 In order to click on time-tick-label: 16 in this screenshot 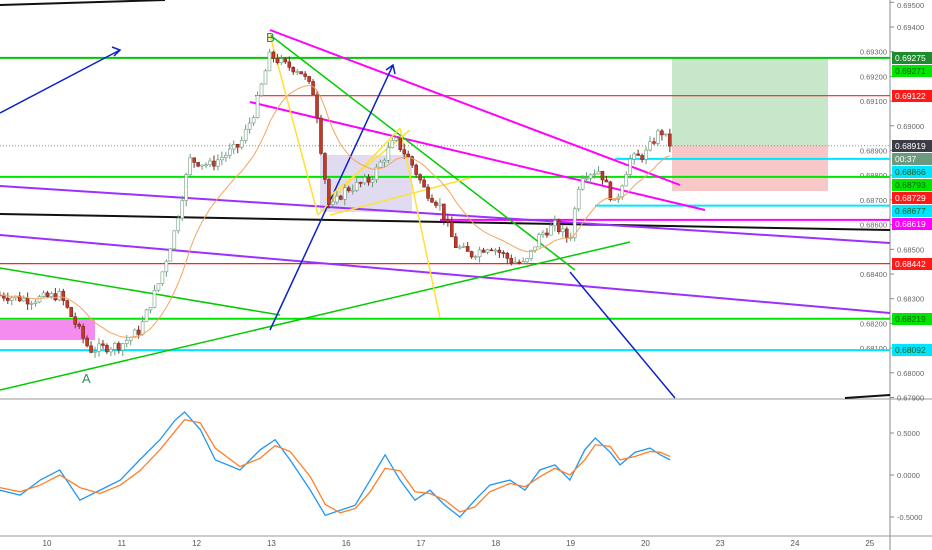, I will do `click(346, 543)`.